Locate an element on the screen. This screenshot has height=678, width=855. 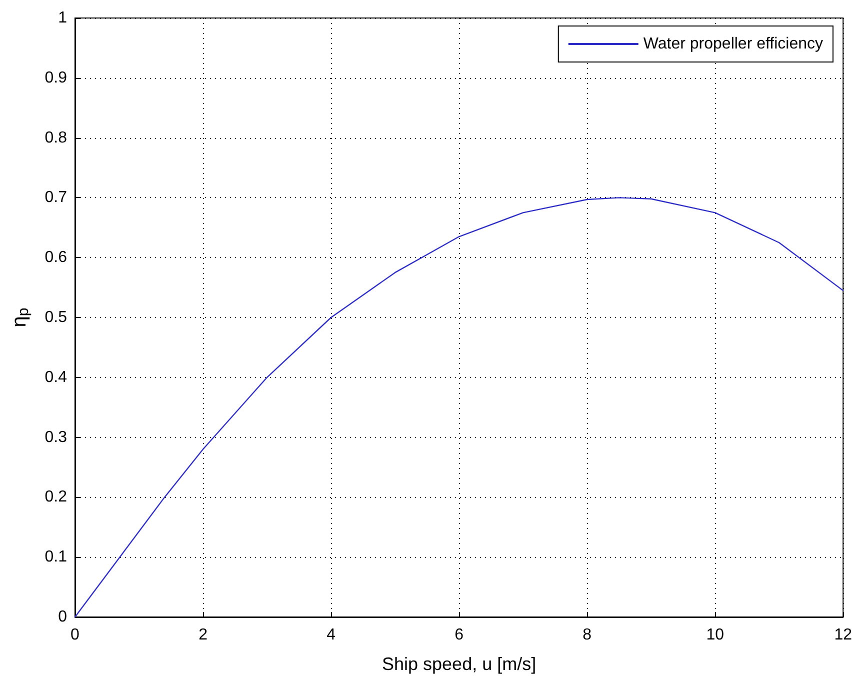
y-tick-label: 0.2 is located at coordinates (56, 497).